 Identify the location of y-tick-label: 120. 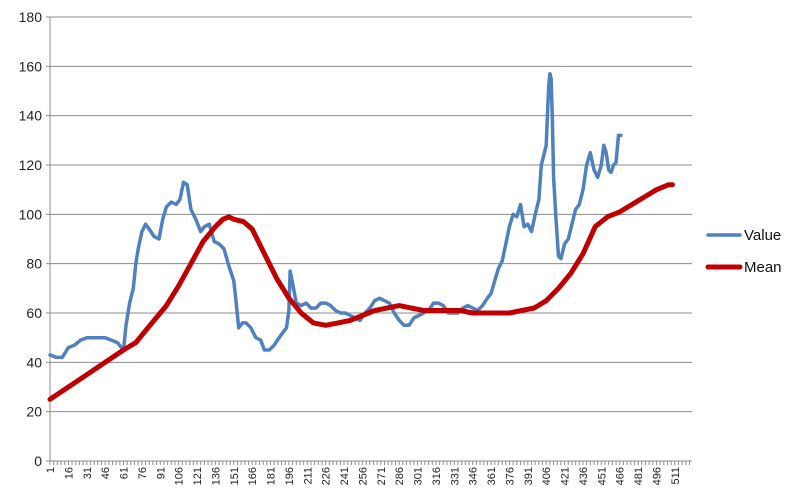
(31, 165).